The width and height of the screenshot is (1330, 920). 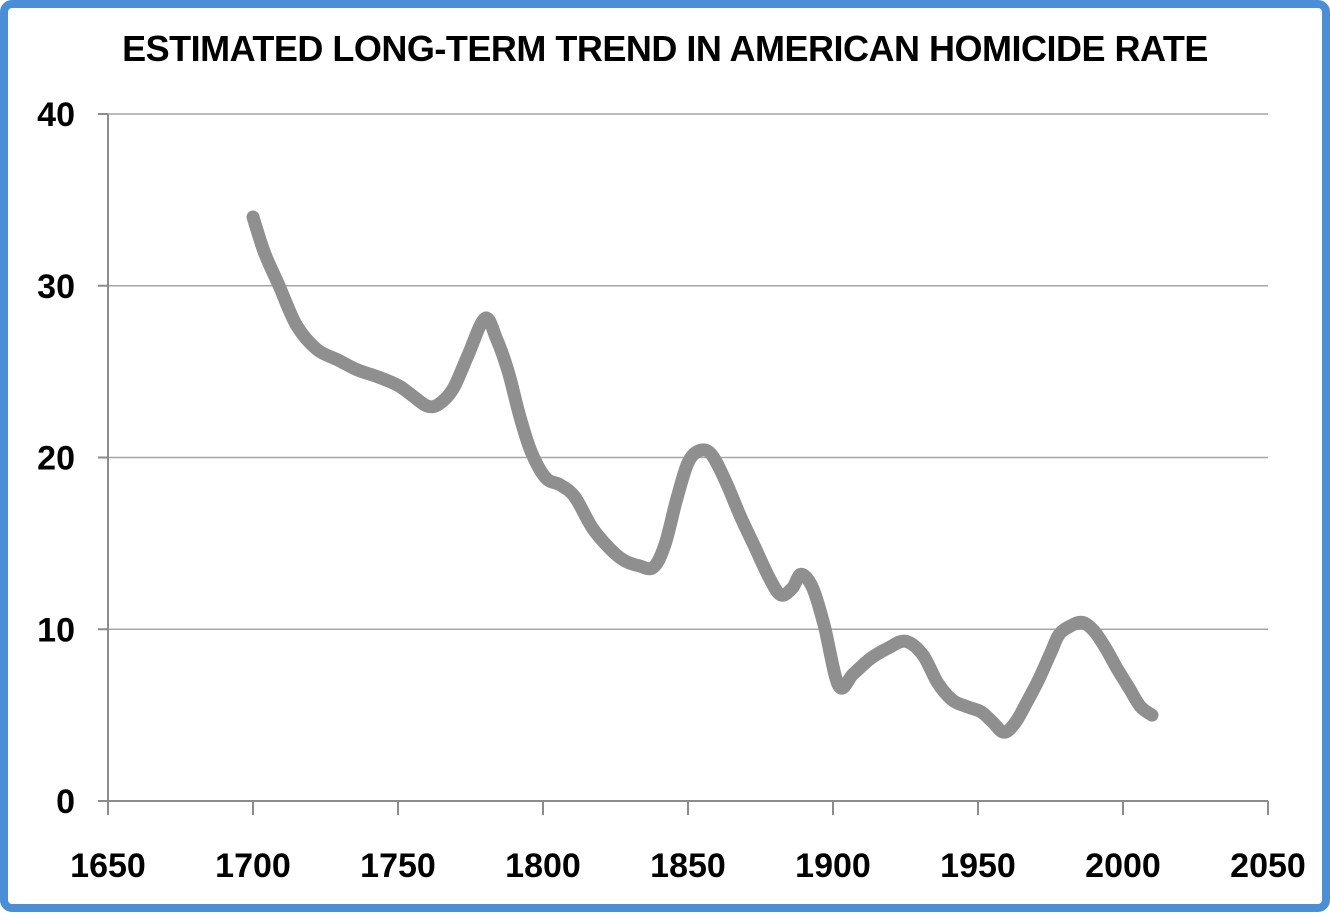 What do you see at coordinates (108, 866) in the screenshot?
I see `x-tick-label: 1650` at bounding box center [108, 866].